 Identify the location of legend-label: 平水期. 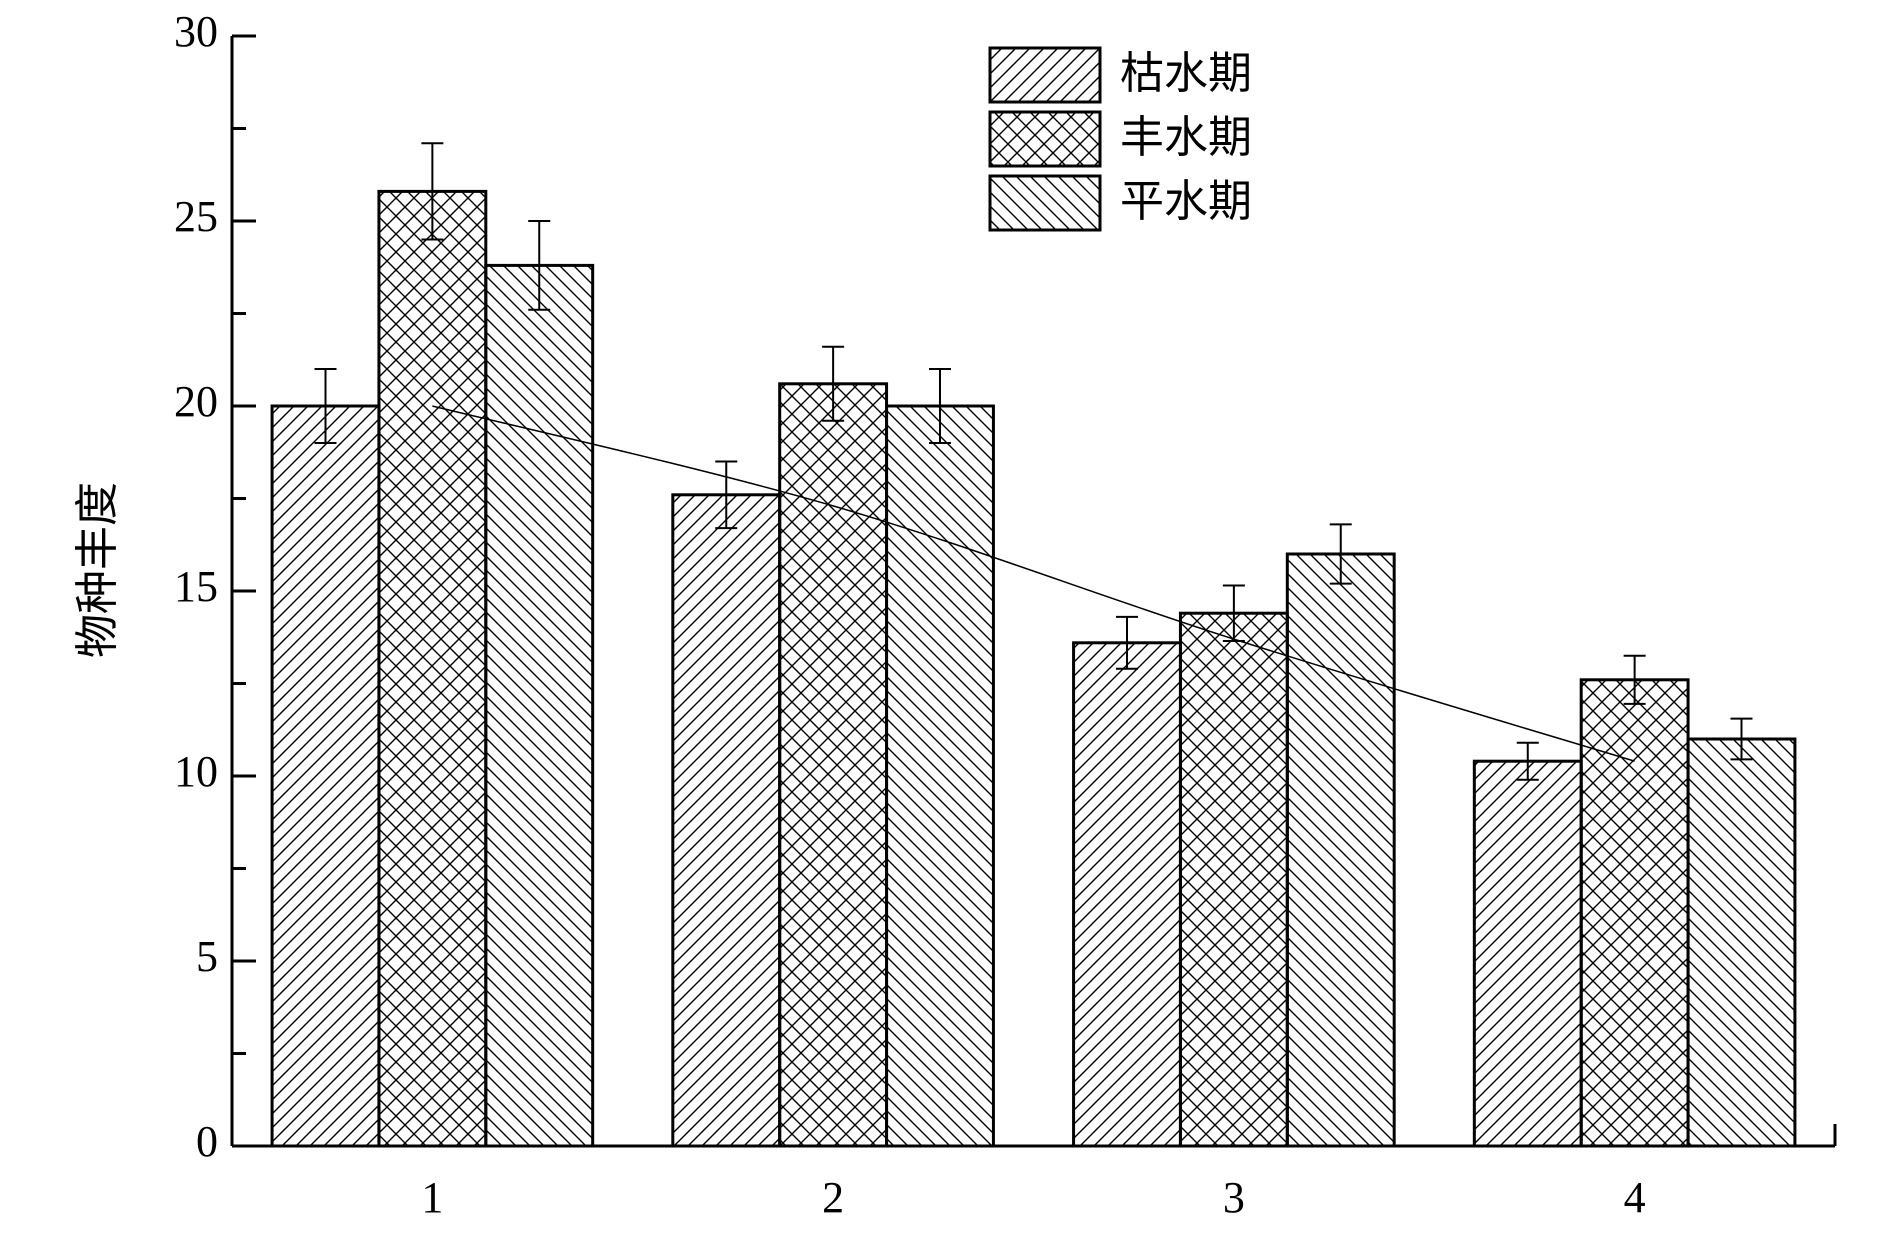
(1186, 201).